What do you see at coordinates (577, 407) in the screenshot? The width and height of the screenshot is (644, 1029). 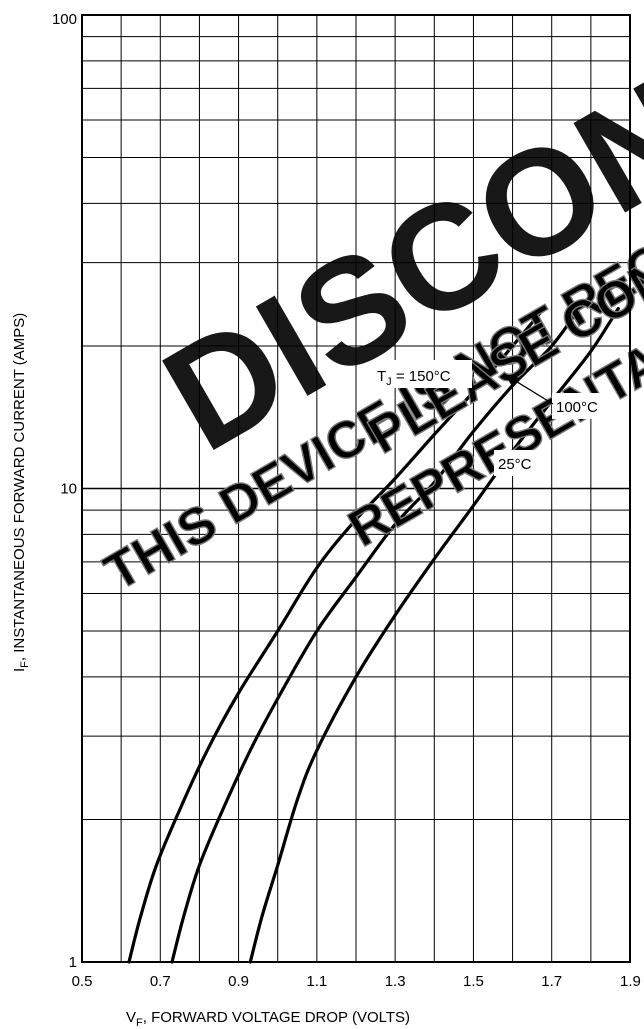 I see `series-100c-label: 100°C` at bounding box center [577, 407].